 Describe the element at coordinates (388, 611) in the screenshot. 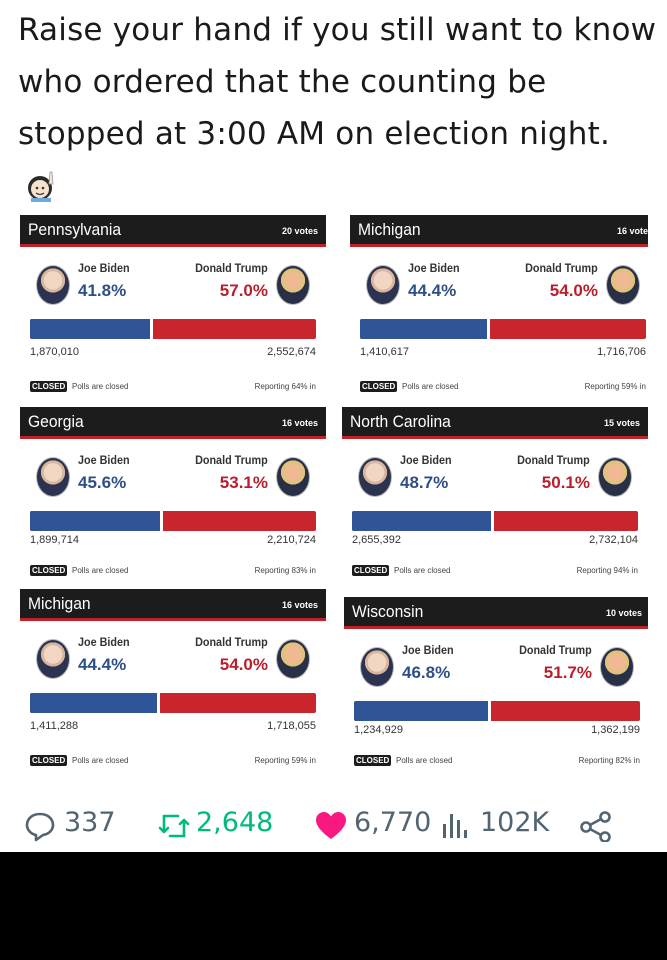

I see `state-name: Wisconsin` at that location.